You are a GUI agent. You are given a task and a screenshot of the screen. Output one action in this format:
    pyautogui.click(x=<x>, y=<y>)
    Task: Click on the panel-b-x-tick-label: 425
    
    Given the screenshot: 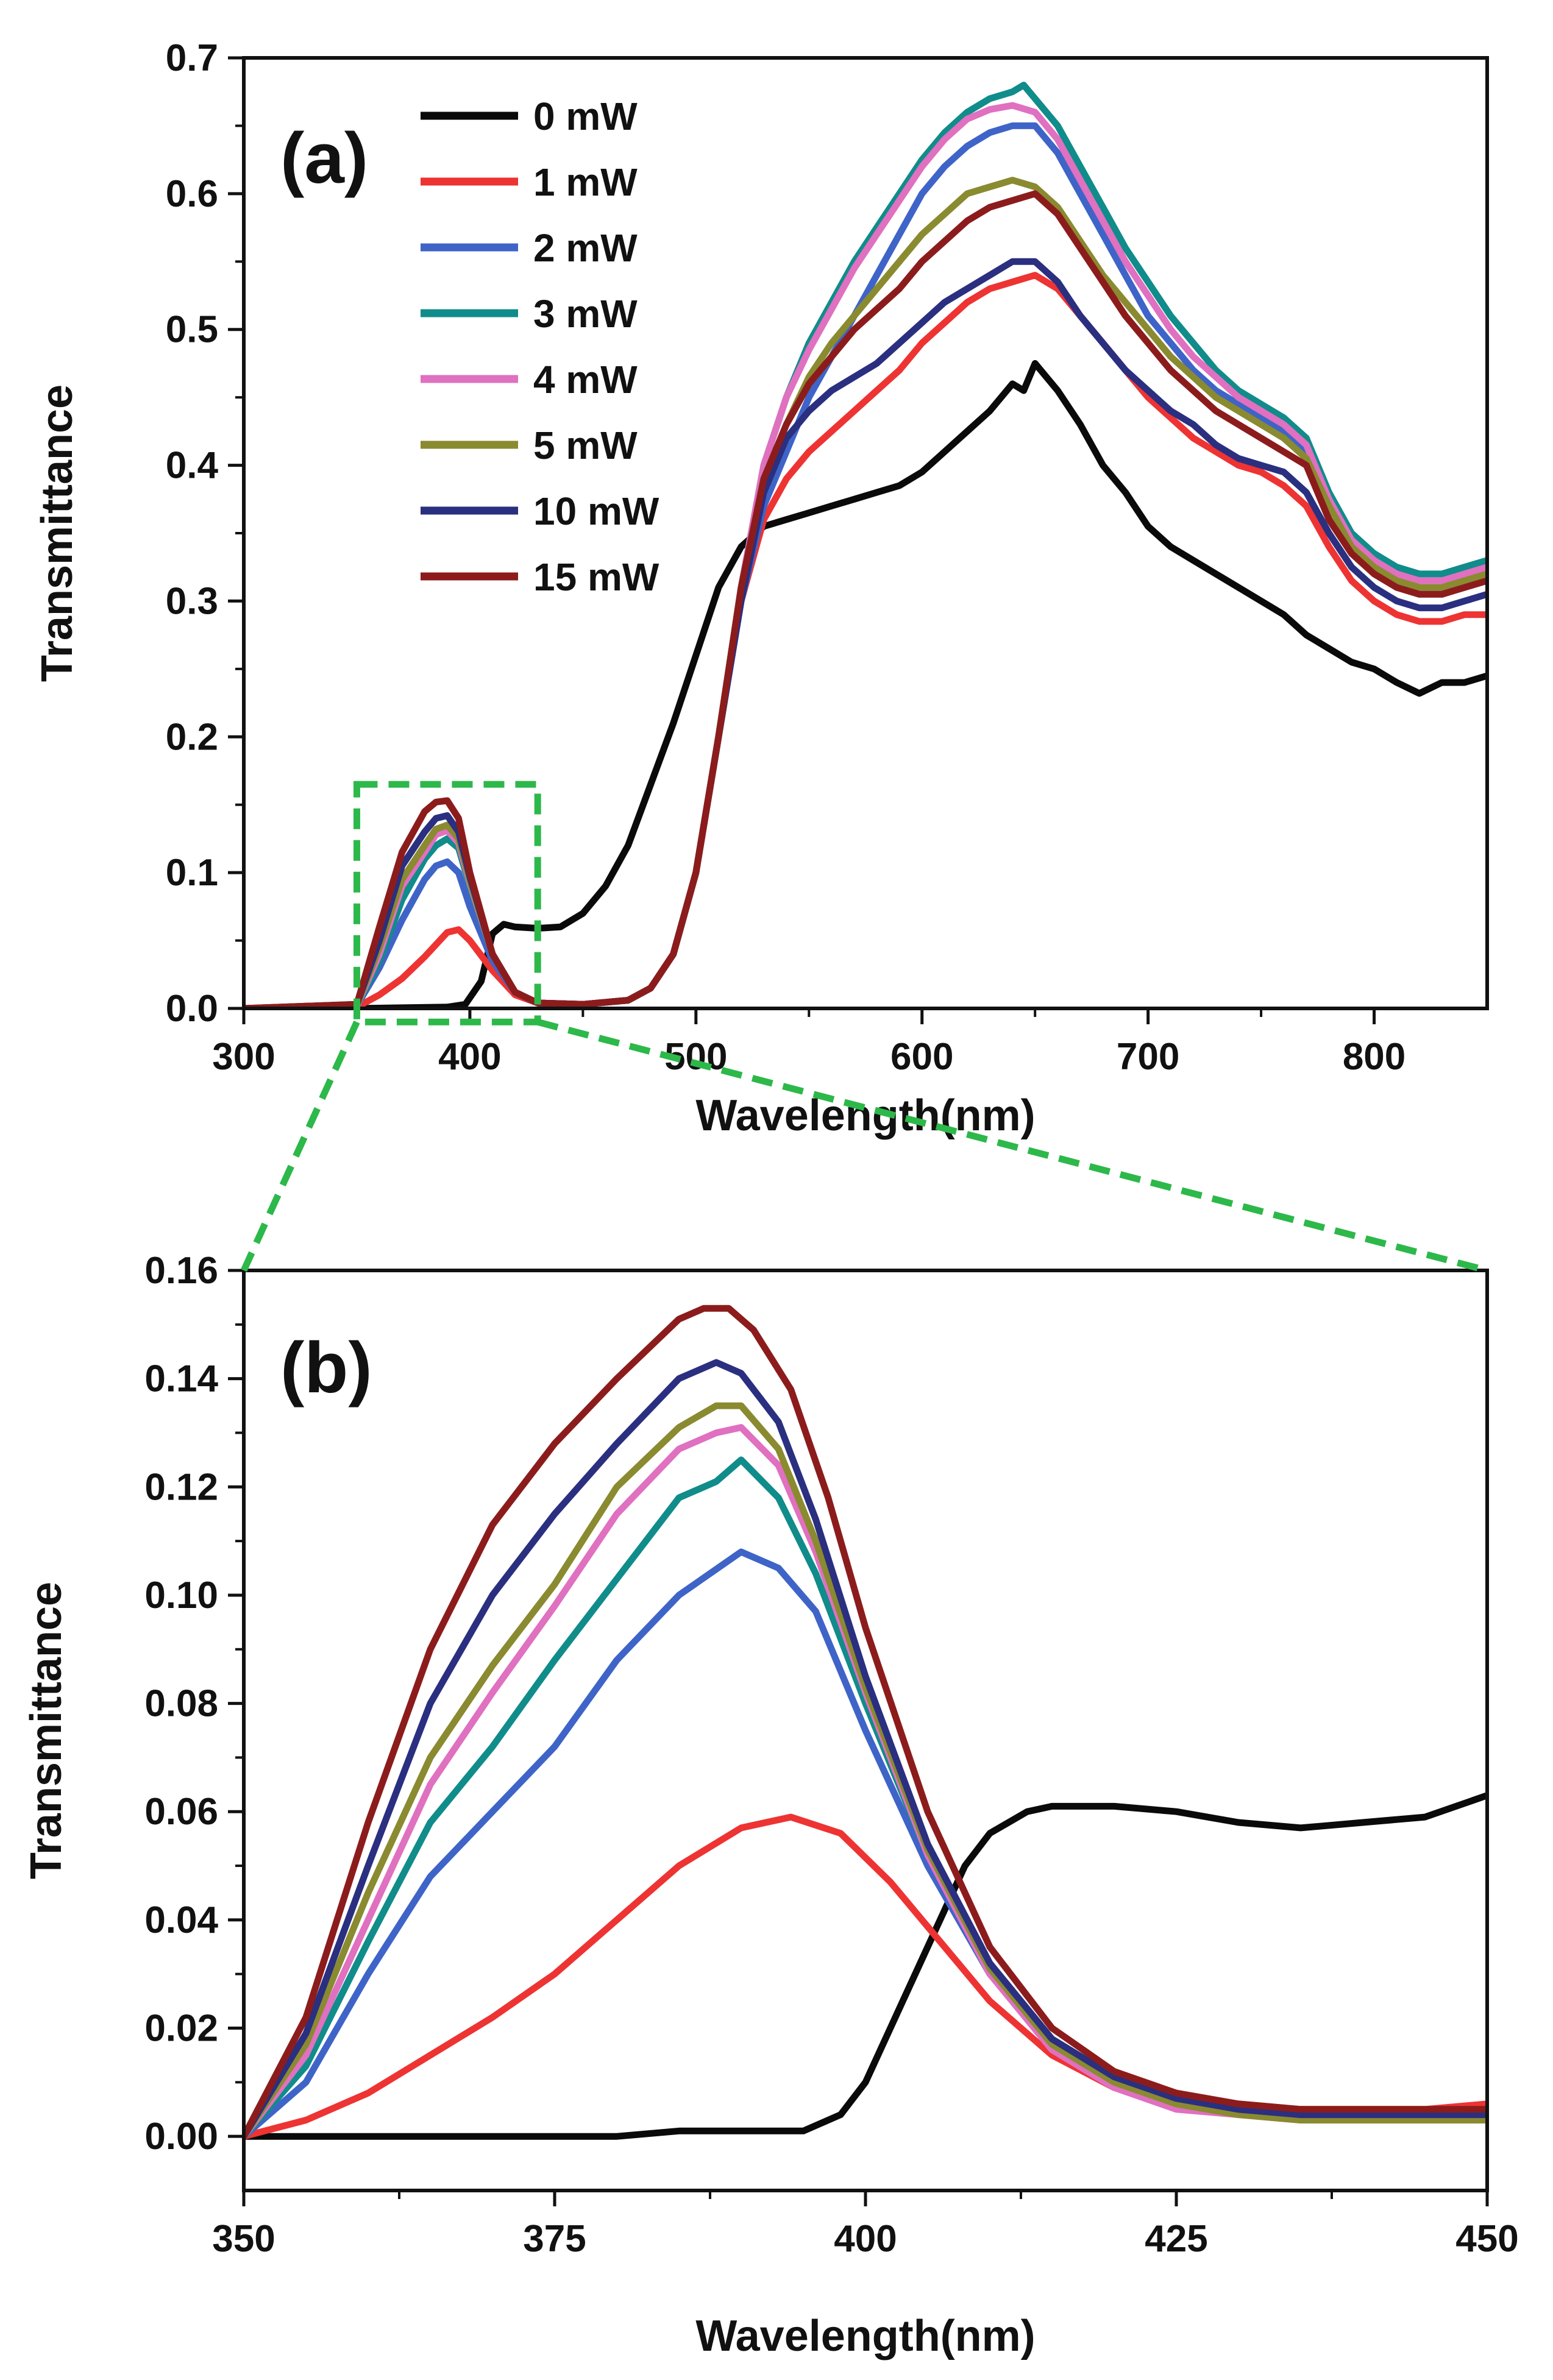 What is the action you would take?
    pyautogui.click(x=1176, y=2239)
    